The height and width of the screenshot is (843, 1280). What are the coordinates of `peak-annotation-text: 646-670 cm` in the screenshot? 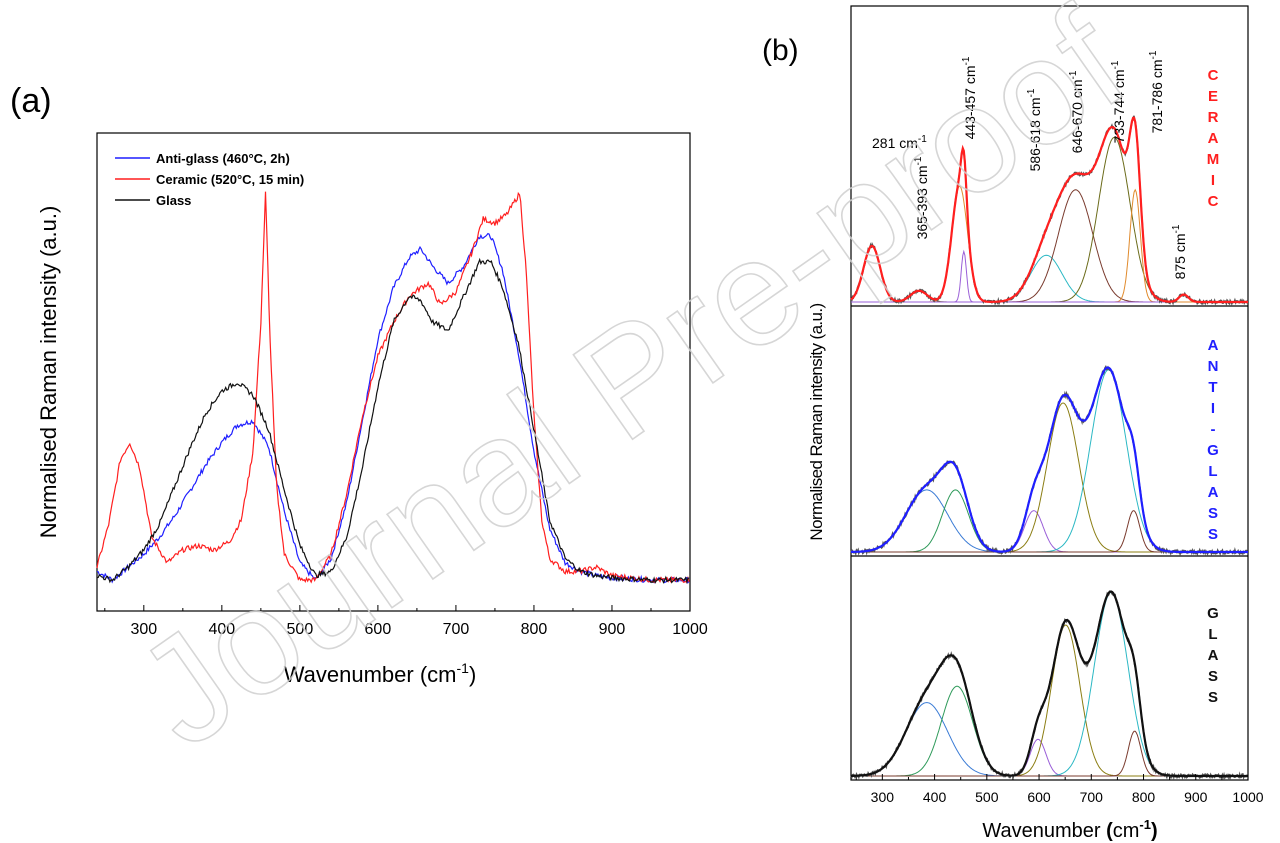 It's located at (1077, 116).